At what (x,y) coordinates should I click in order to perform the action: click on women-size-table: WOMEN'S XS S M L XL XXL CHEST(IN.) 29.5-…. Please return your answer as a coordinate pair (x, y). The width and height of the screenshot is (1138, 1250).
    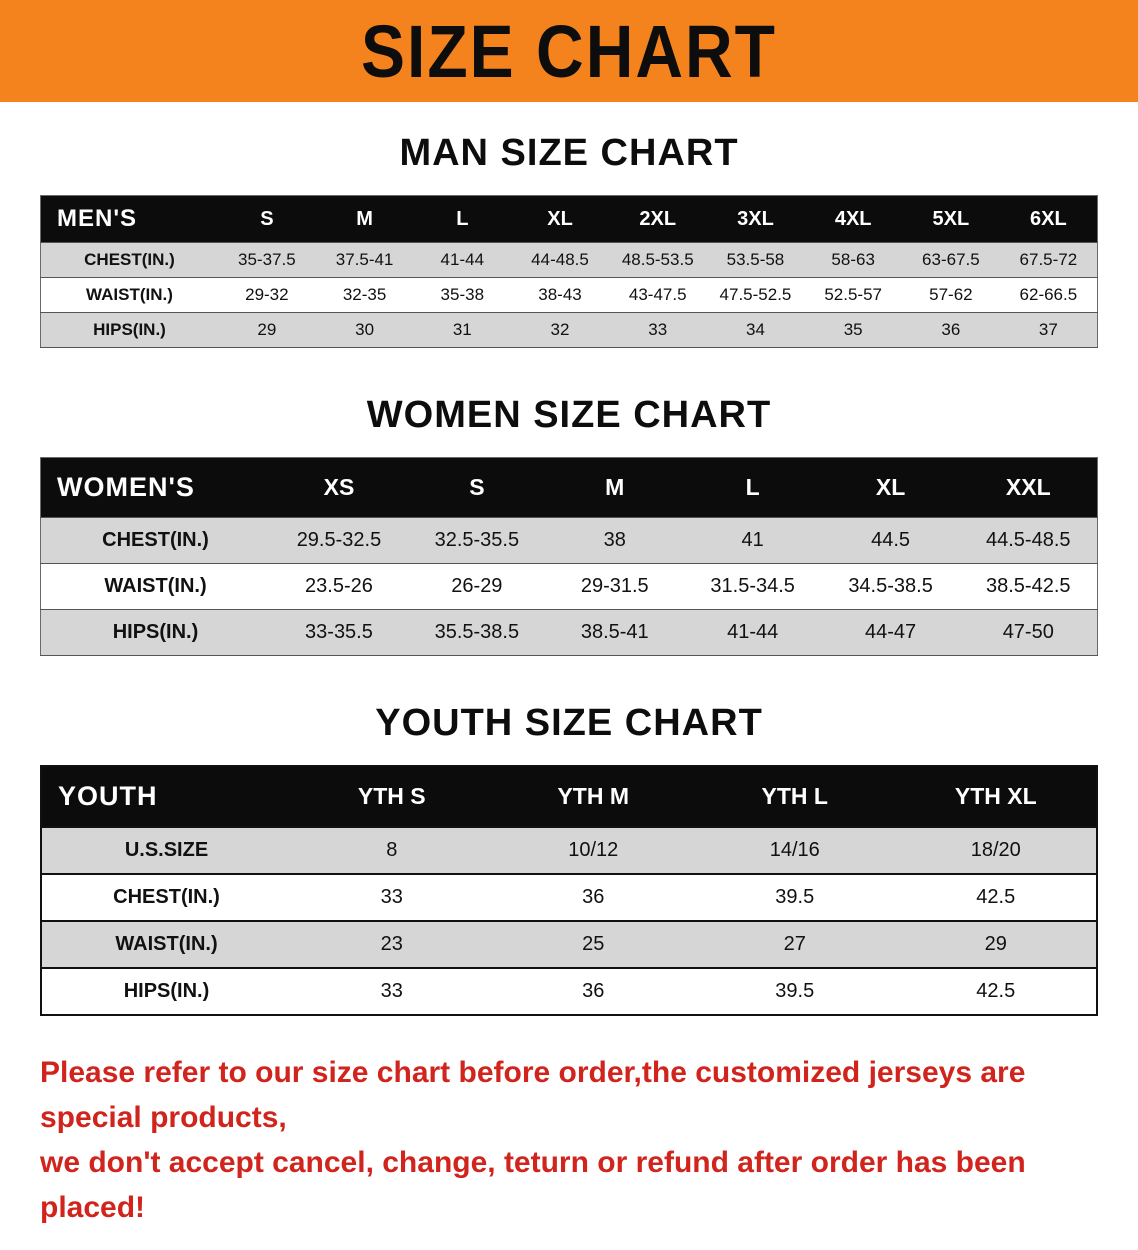
    Looking at the image, I should click on (569, 556).